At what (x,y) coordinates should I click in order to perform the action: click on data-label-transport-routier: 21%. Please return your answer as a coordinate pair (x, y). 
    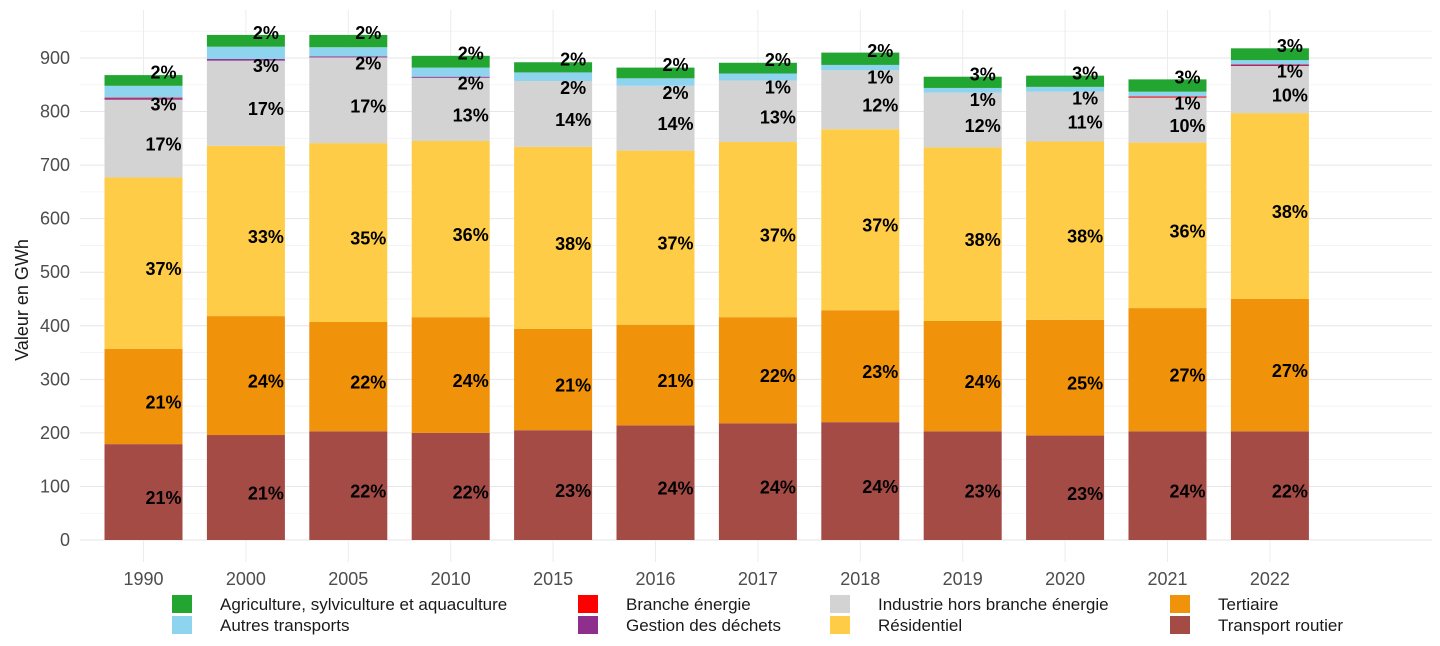
    Looking at the image, I should click on (163, 498).